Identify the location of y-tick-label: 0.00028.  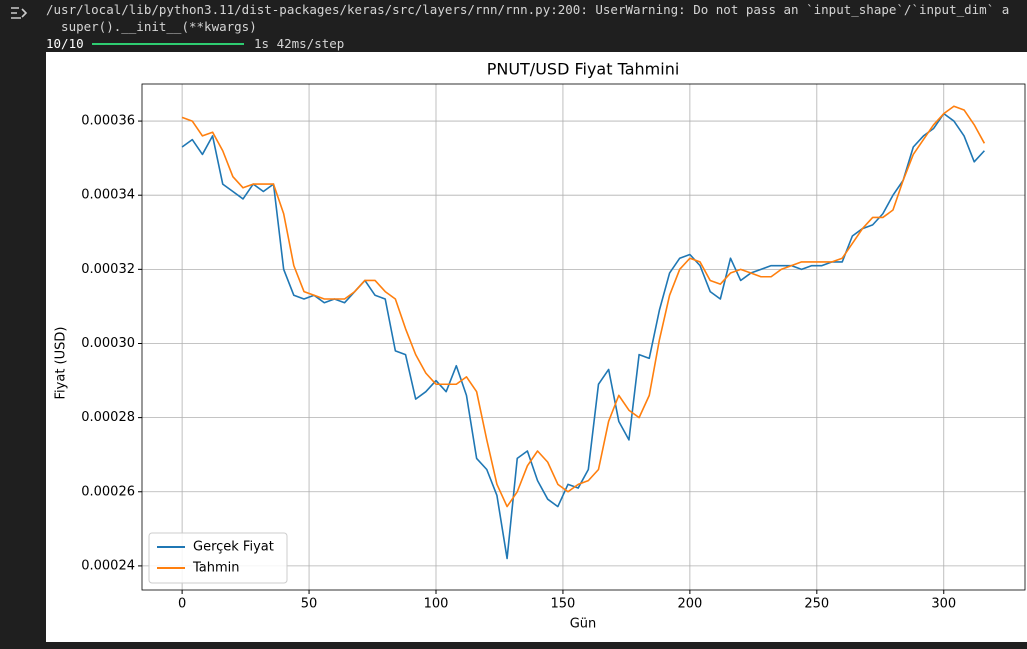
(108, 417).